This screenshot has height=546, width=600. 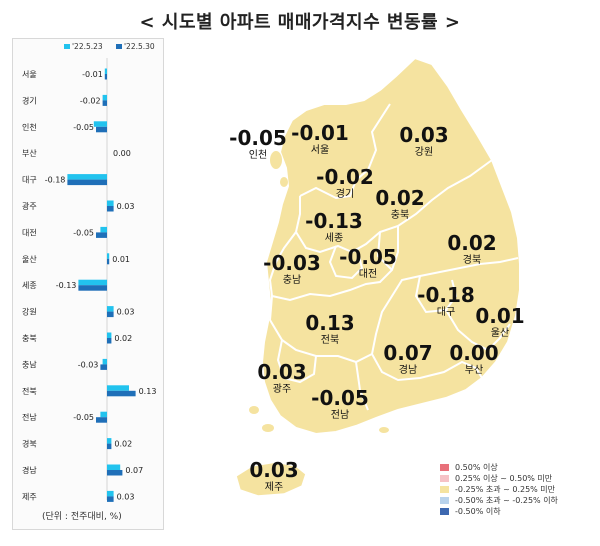 What do you see at coordinates (29, 312) in the screenshot?
I see `category-label: 강원` at bounding box center [29, 312].